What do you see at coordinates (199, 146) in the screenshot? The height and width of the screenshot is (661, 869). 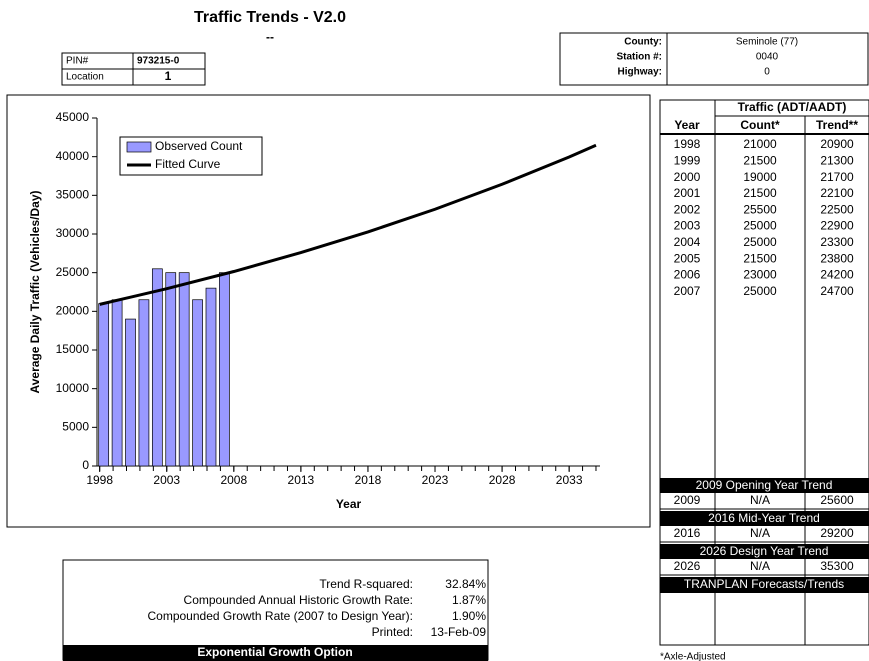 I see `legend-label: Observed Count` at bounding box center [199, 146].